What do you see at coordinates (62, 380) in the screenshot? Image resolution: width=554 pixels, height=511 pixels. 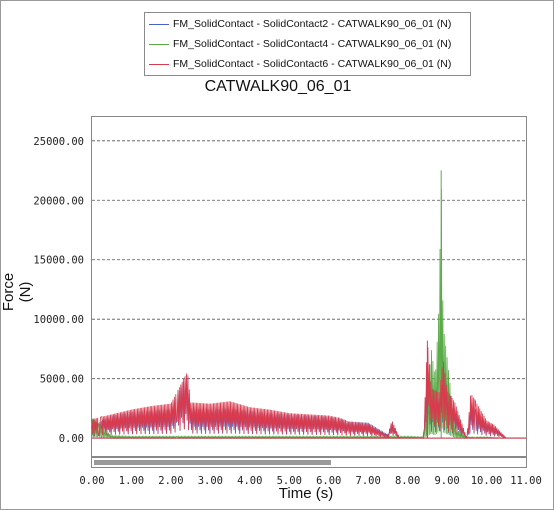 I see `y-tick-label: 5000.00` at bounding box center [62, 380].